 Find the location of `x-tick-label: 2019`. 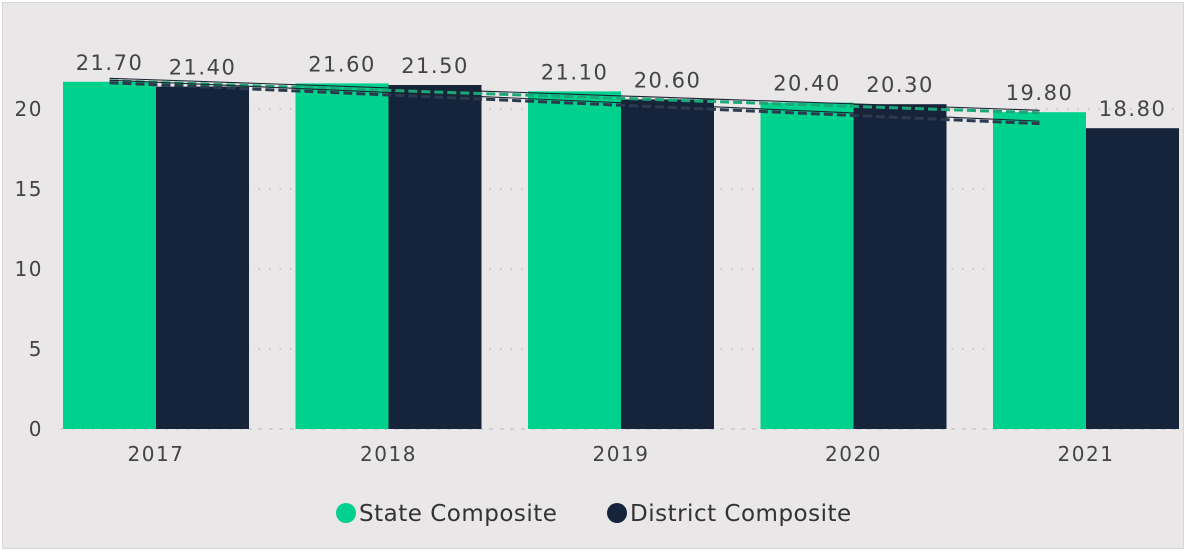

x-tick-label: 2019 is located at coordinates (621, 454).